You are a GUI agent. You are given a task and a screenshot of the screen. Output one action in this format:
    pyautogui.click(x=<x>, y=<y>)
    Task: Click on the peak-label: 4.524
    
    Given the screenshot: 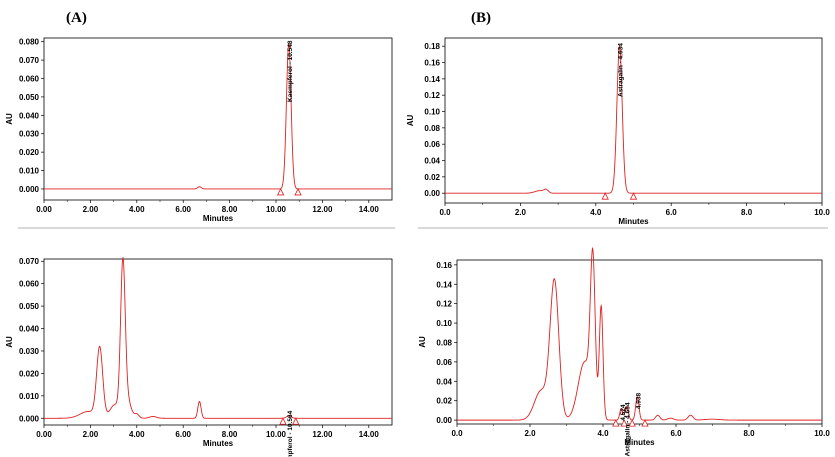 What is the action you would take?
    pyautogui.click(x=623, y=412)
    